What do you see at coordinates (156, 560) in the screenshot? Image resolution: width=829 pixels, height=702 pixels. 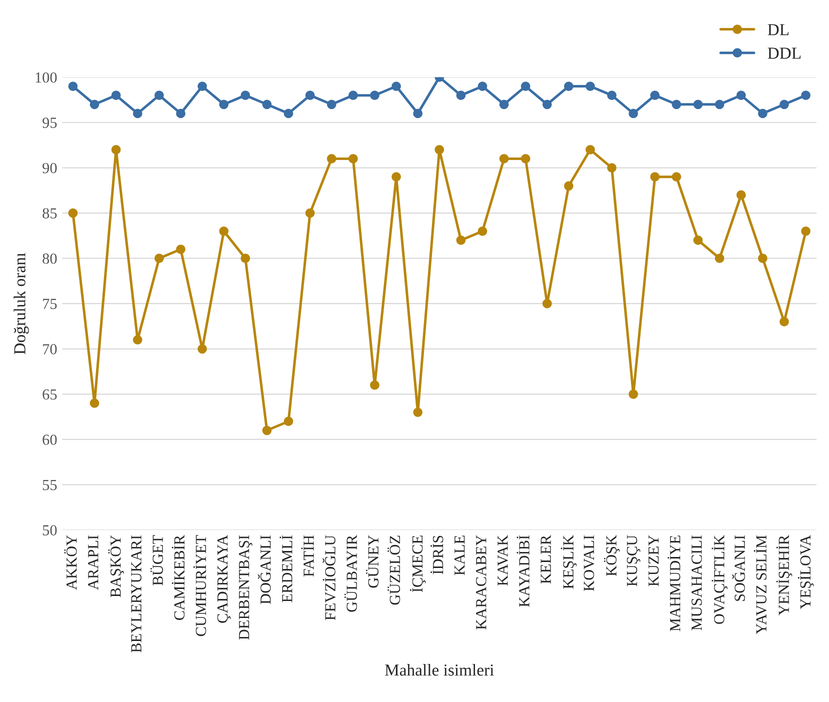 I see `x-tick-label: BÜGET` at bounding box center [156, 560].